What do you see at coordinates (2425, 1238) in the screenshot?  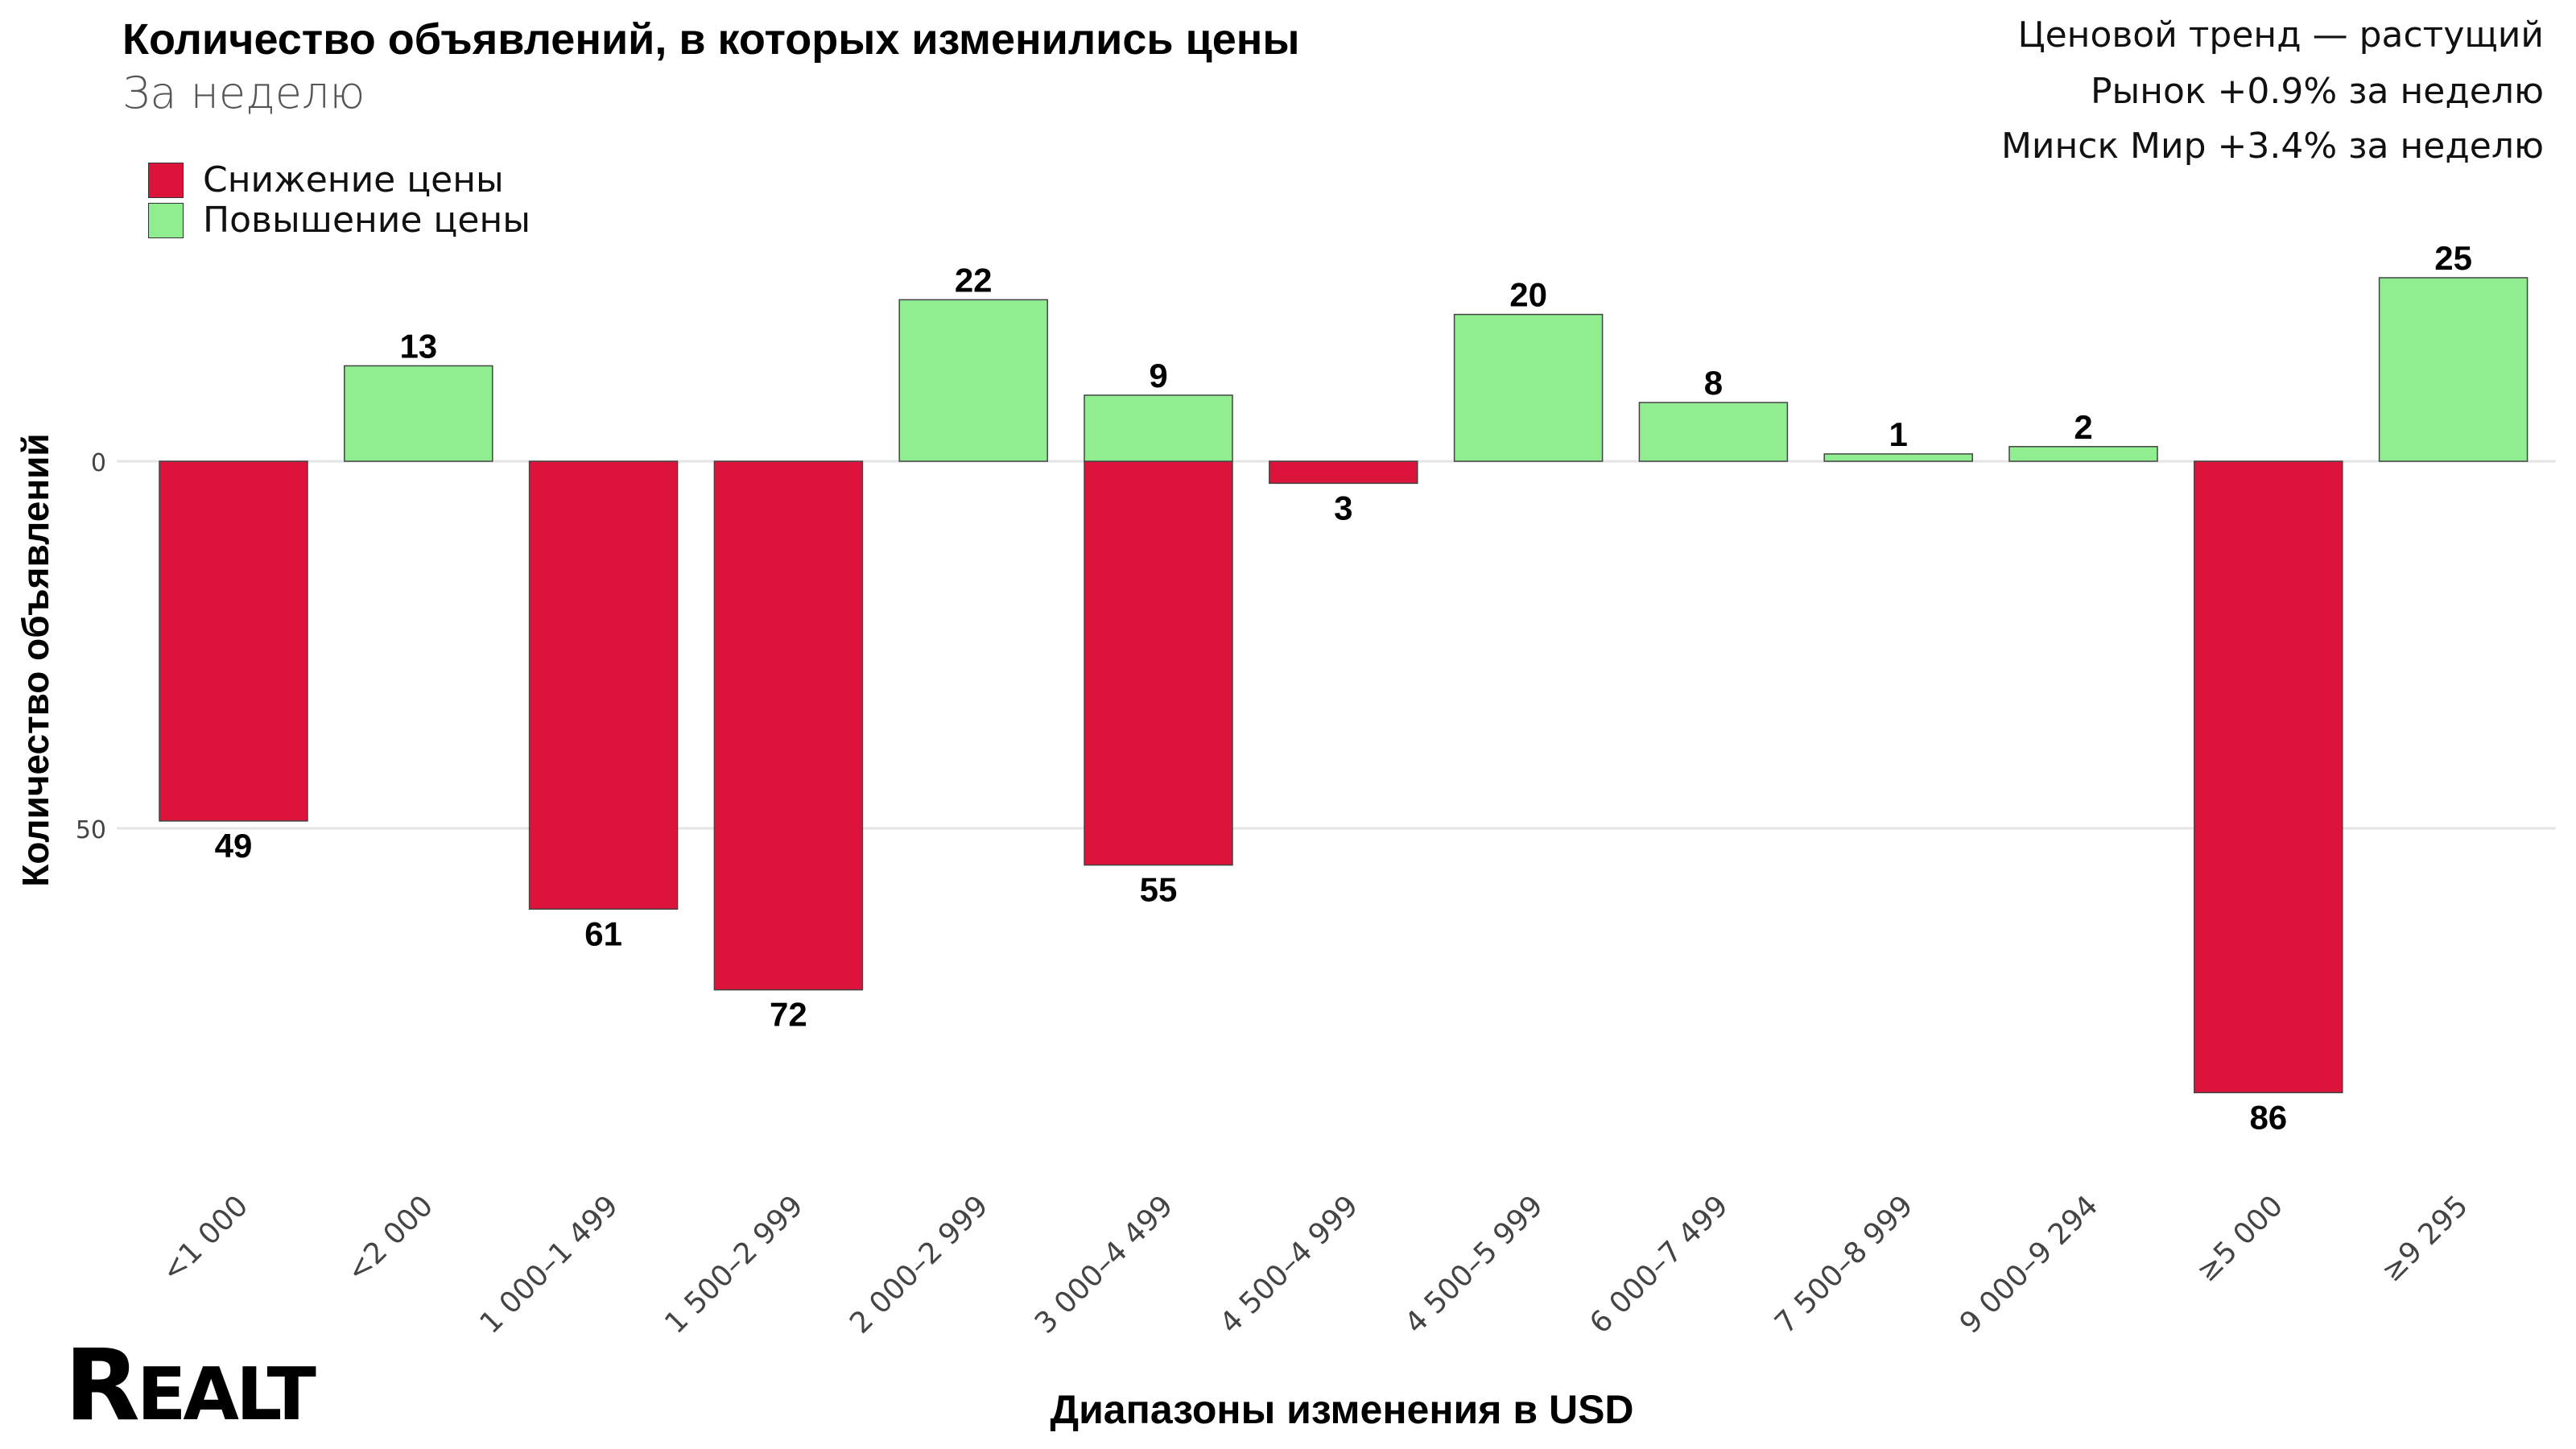 I see `x-tick-label: ≥9 295` at bounding box center [2425, 1238].